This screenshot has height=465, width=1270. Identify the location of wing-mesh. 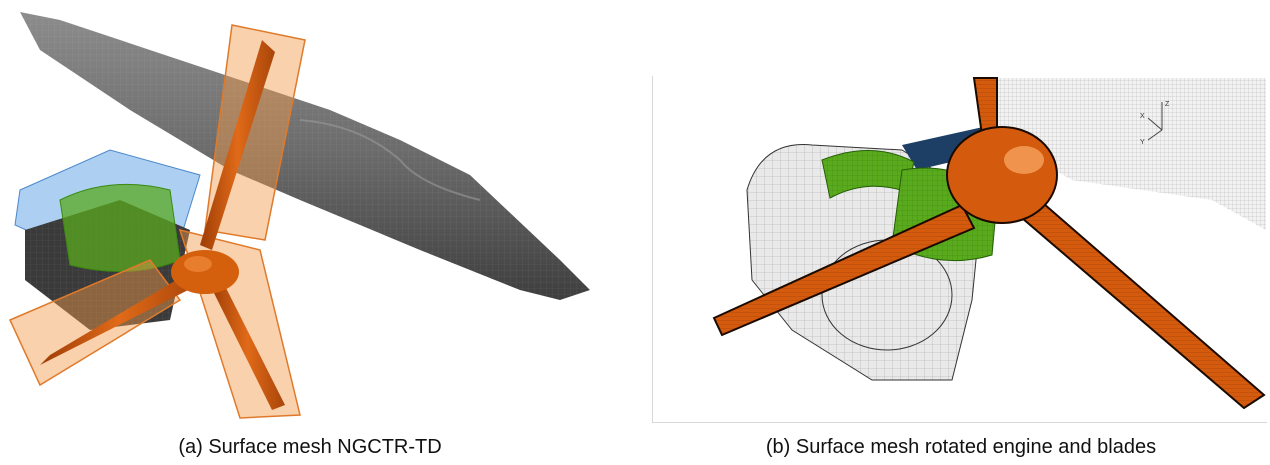
(1124, 154).